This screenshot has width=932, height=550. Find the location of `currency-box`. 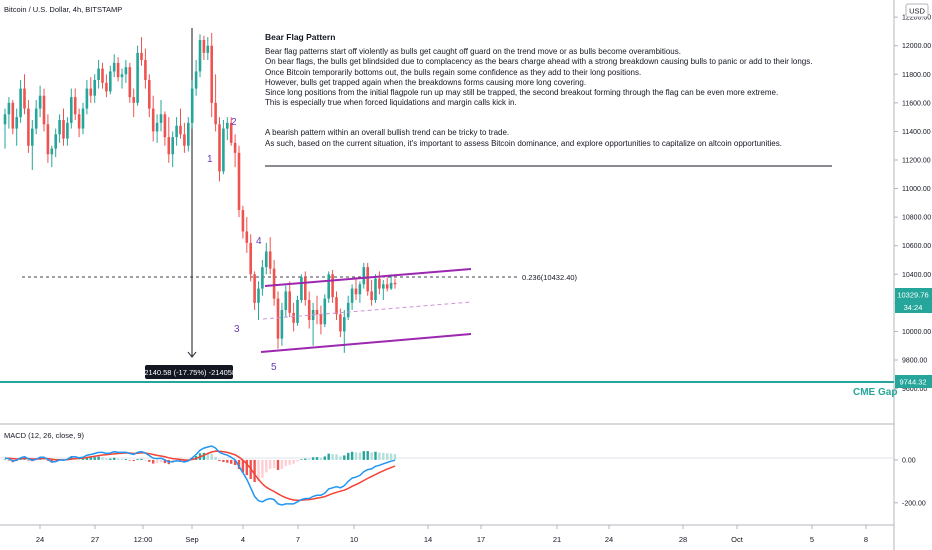

currency-box is located at coordinates (917, 10).